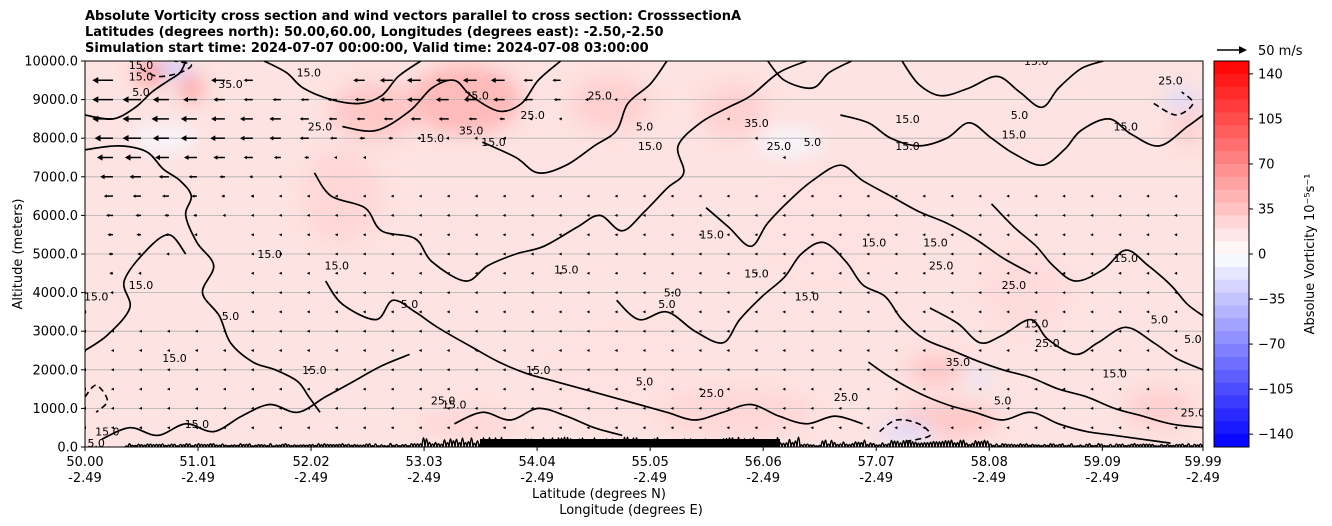  Describe the element at coordinates (1003, 401) in the screenshot. I see `contour-label-41: 5.0` at that location.